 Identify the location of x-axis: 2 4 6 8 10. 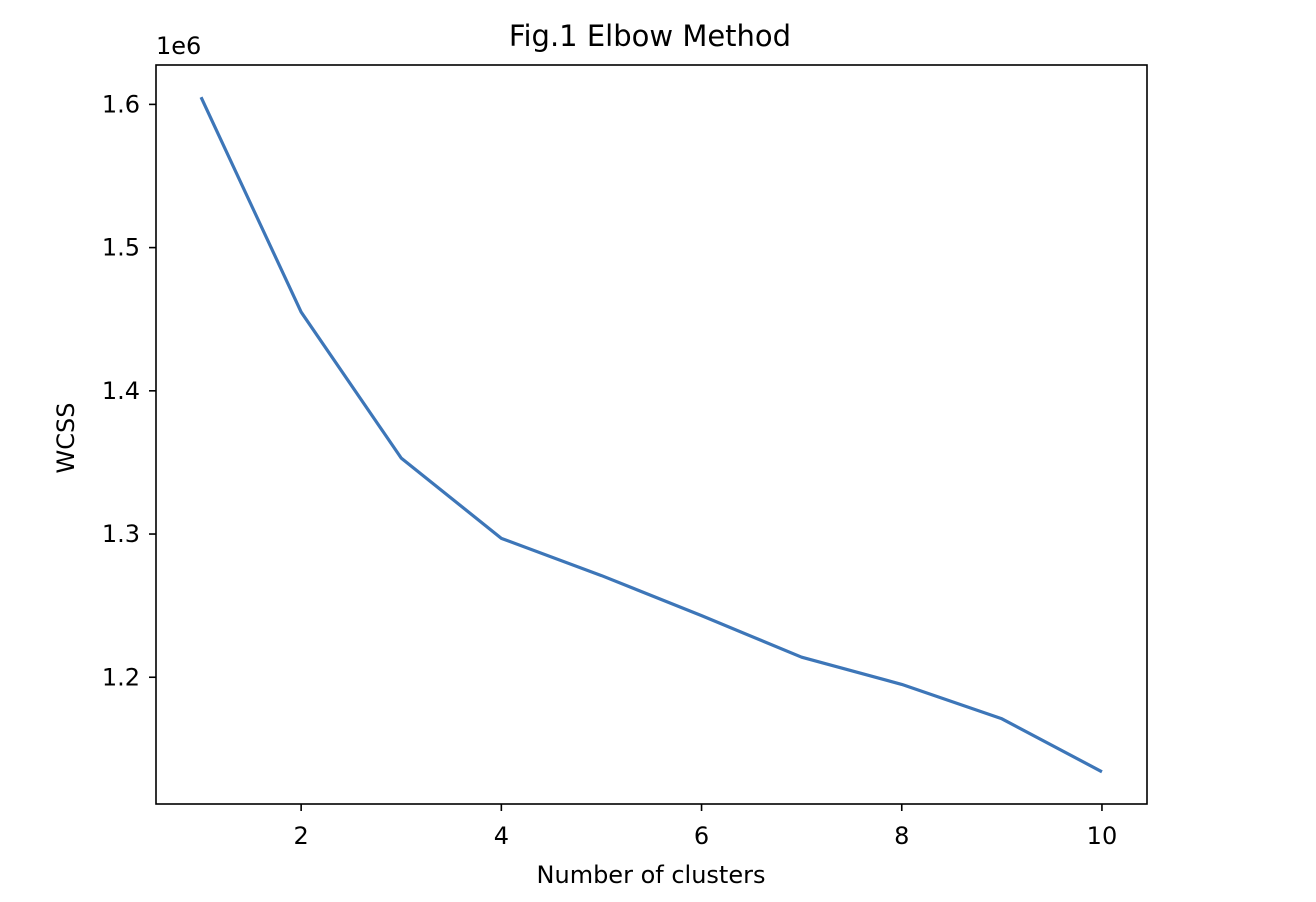
(706, 827).